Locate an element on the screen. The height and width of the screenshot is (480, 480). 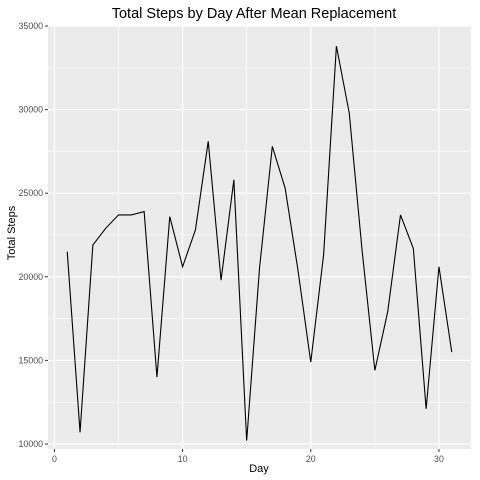
x-tick-label: 10 is located at coordinates (183, 459).